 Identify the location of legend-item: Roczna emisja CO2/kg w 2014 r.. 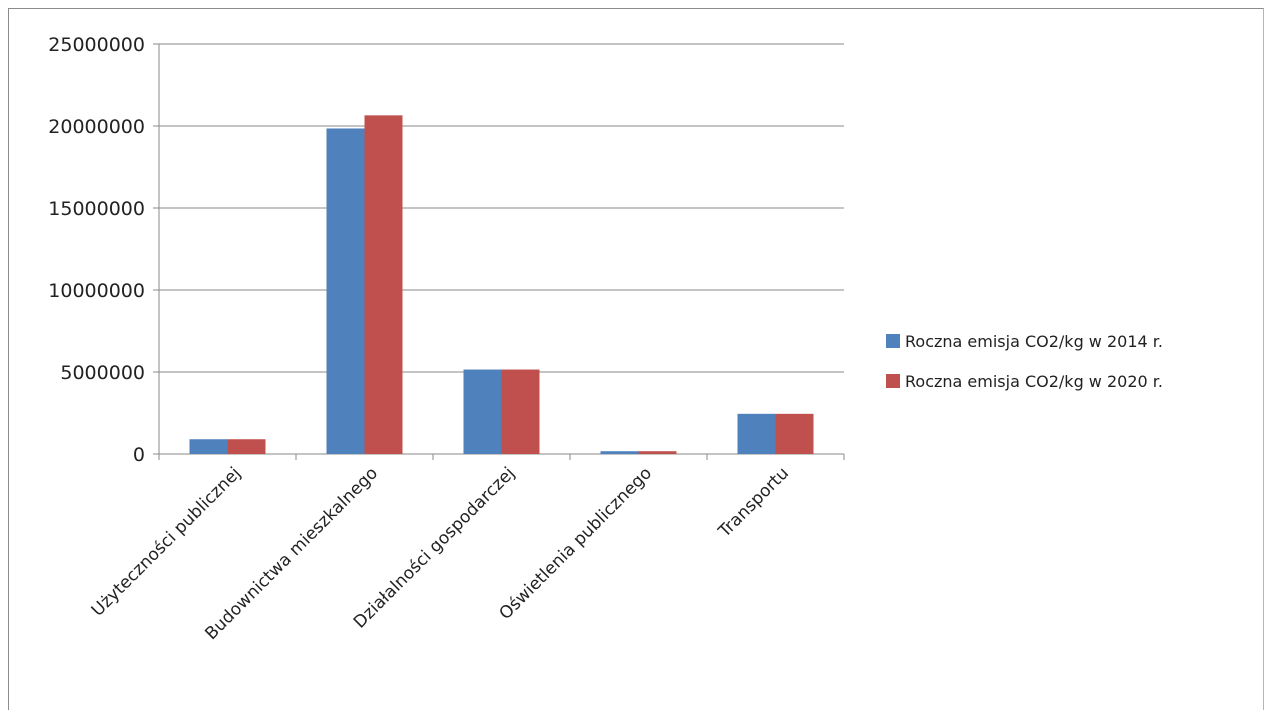
(1024, 341).